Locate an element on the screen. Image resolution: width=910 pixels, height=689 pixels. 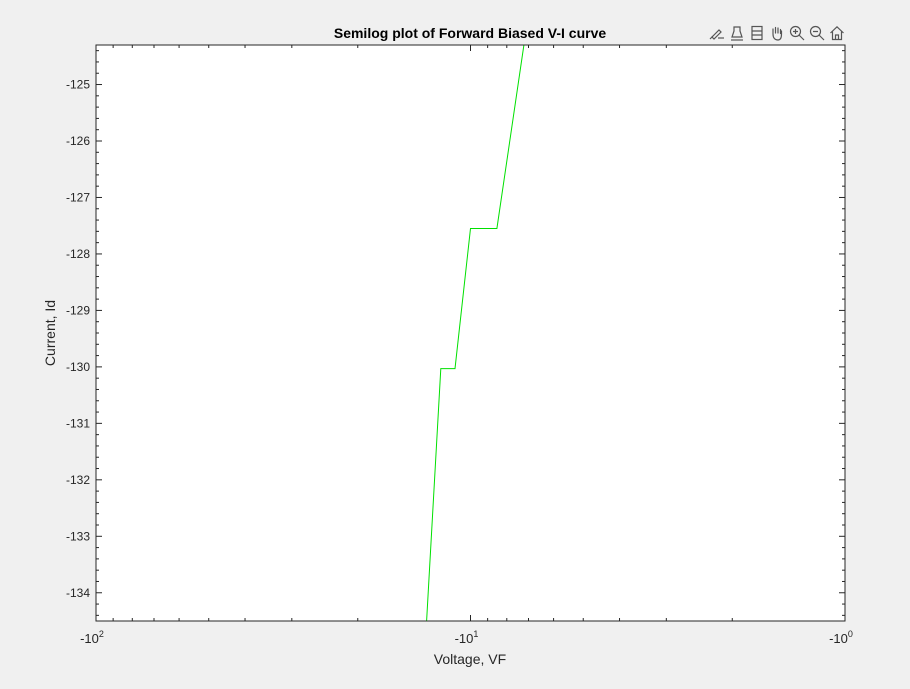
x-axis-label: Voltage, VF is located at coordinates (470, 659).